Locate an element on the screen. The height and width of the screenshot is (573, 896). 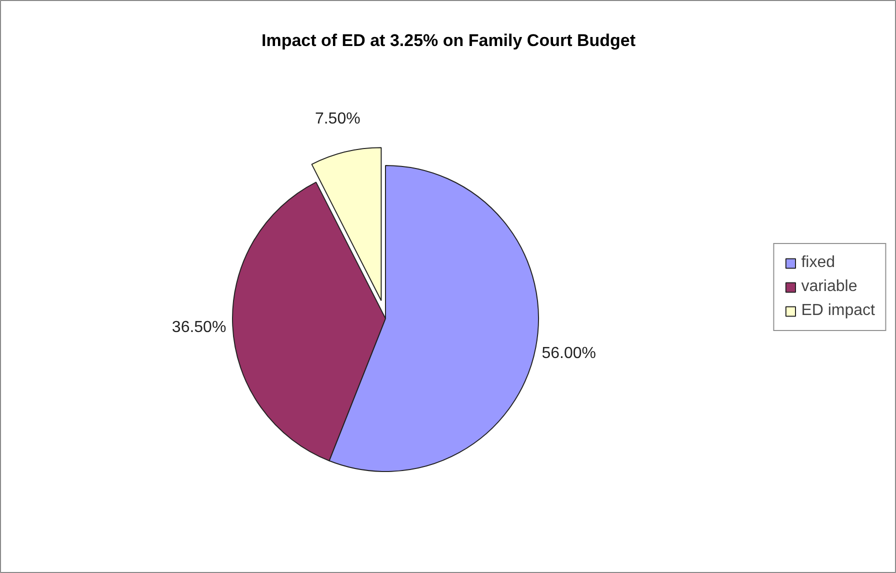
data-label: 56.00% is located at coordinates (569, 353).